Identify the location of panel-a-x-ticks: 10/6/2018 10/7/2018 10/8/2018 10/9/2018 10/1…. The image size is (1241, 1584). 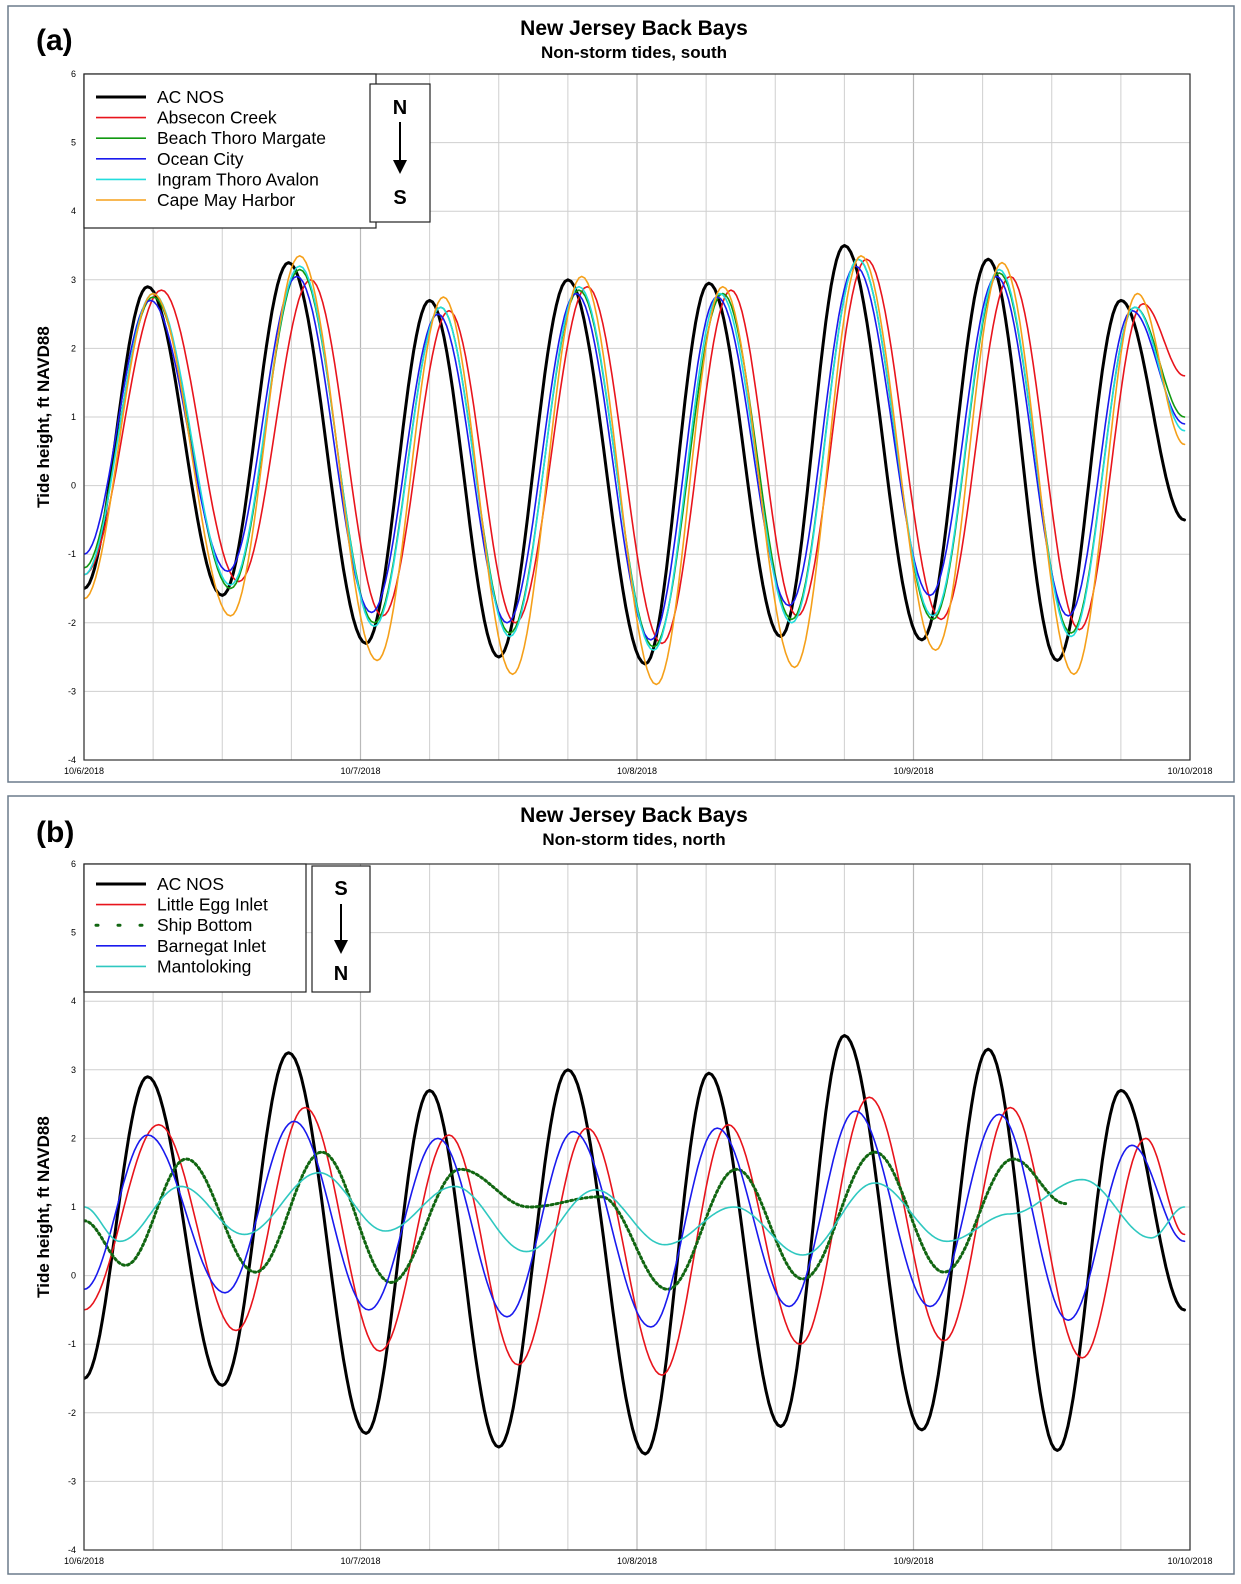
(638, 771).